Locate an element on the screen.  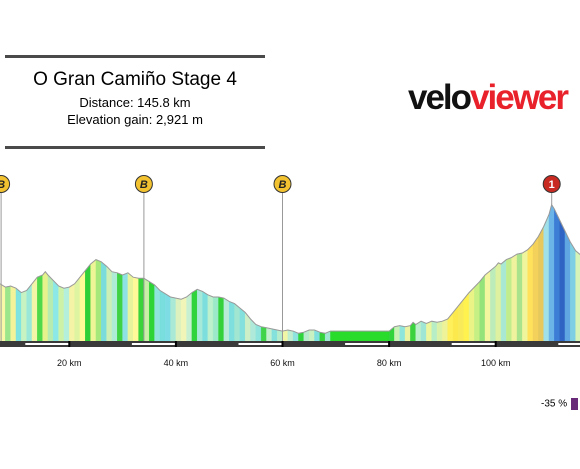
stage-elevation-gain: Elevation gain: 2,921 m is located at coordinates (135, 119).